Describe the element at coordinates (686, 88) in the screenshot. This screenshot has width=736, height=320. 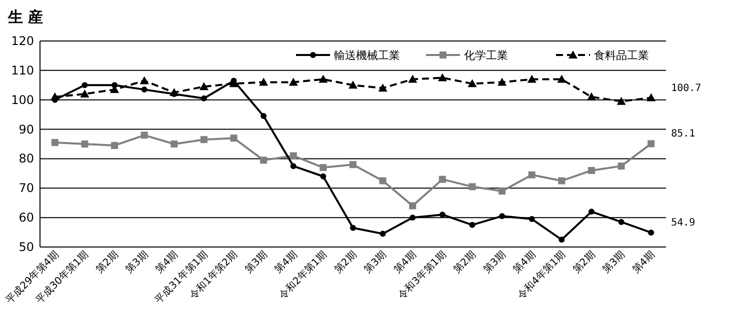
I see `data-label: 100.7` at that location.